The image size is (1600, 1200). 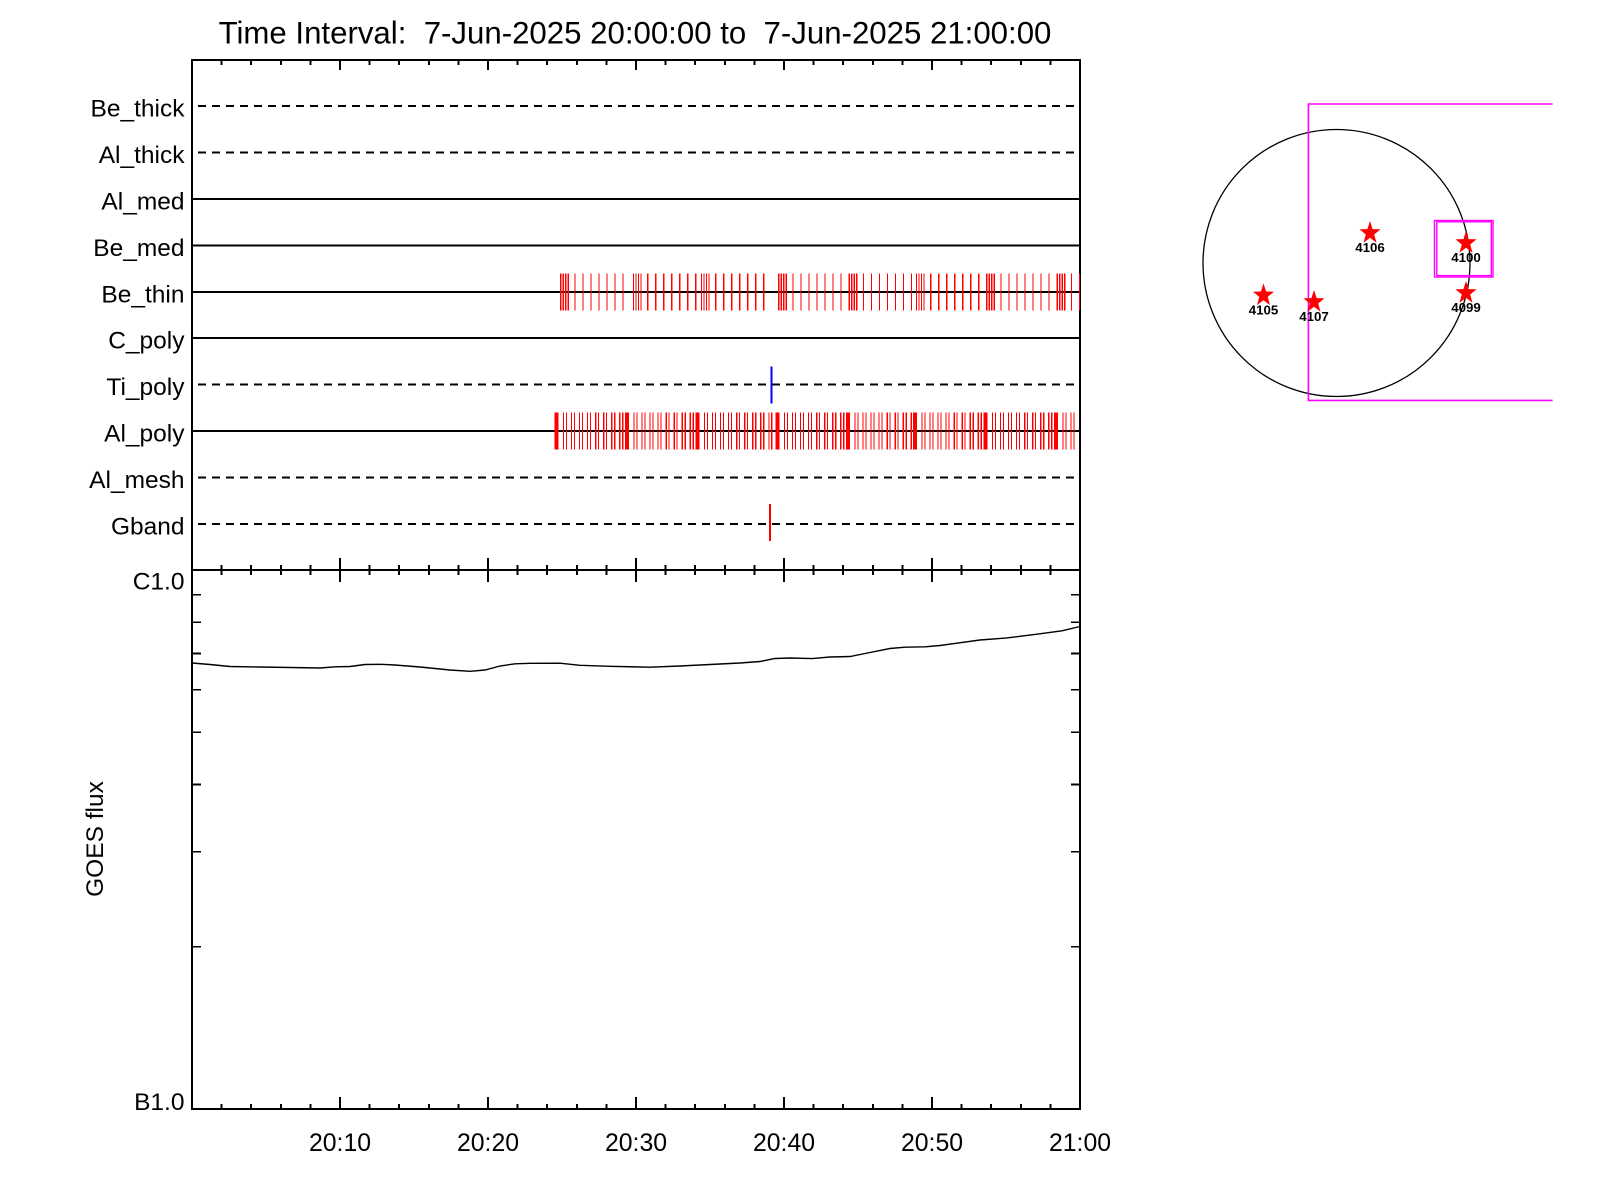 I want to click on svg-text: 4099, so click(x=1466, y=307).